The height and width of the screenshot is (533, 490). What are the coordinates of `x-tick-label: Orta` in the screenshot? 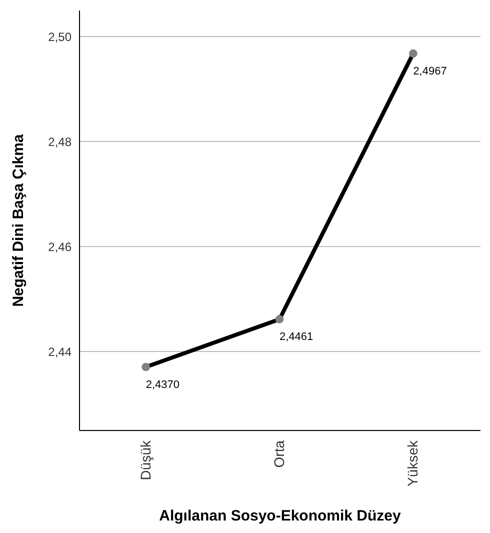 It's located at (279, 454).